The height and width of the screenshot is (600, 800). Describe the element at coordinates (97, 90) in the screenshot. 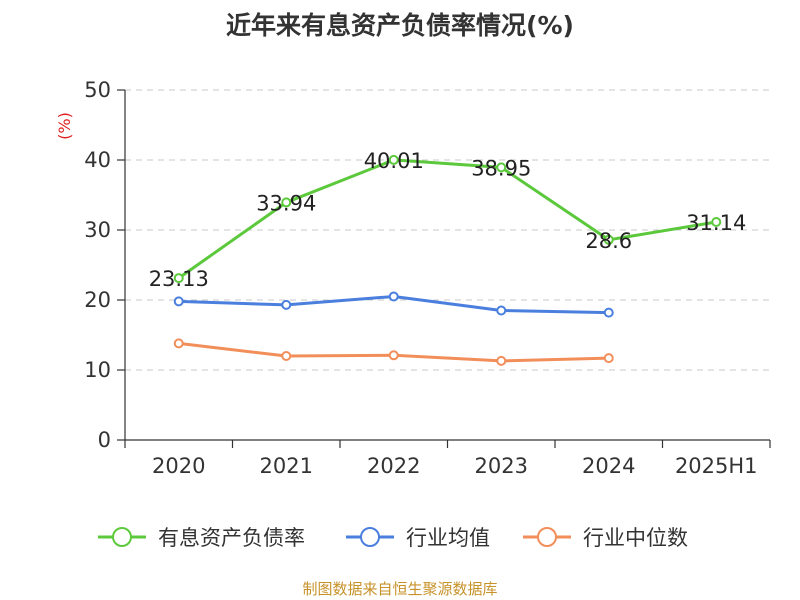

I see `y-tick-label: 50` at that location.